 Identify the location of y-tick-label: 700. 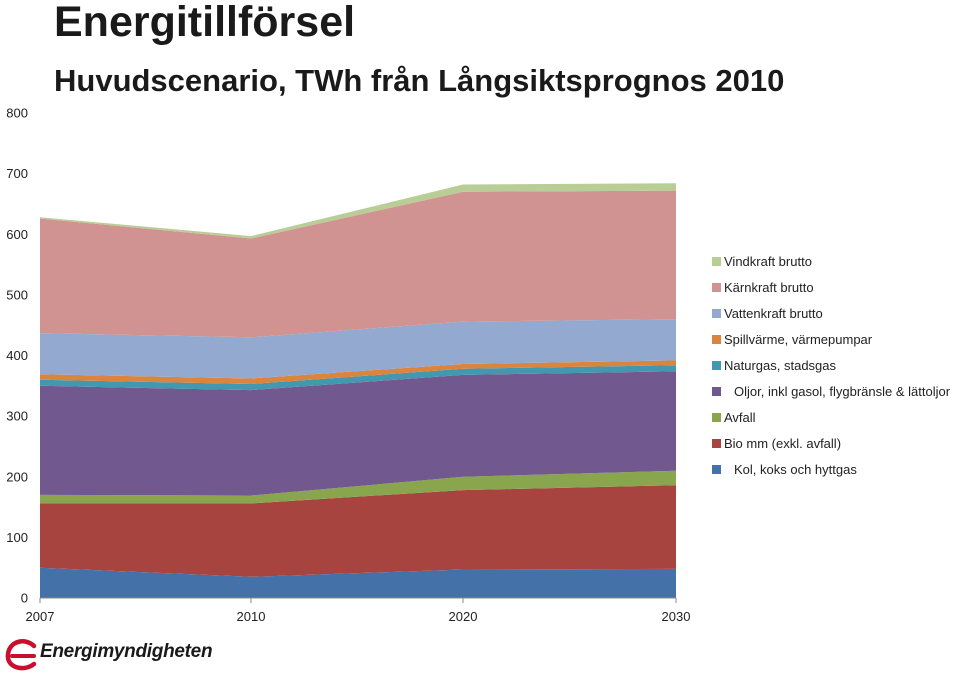
(17, 173).